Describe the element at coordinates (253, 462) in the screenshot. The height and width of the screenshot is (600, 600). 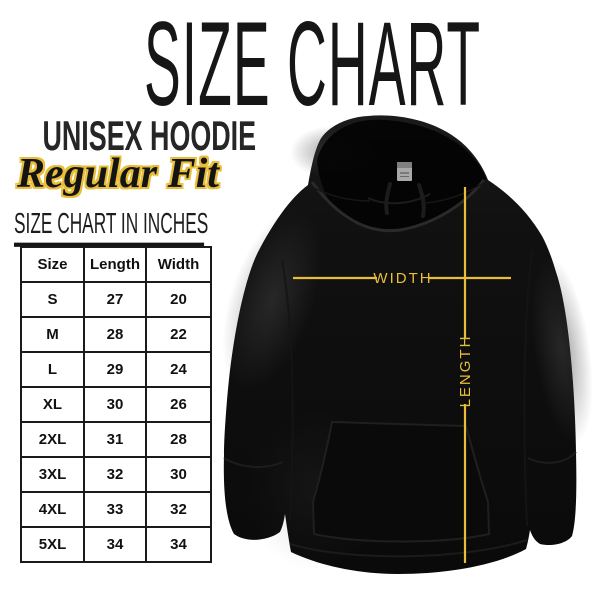
I see `left-cuff-seam` at that location.